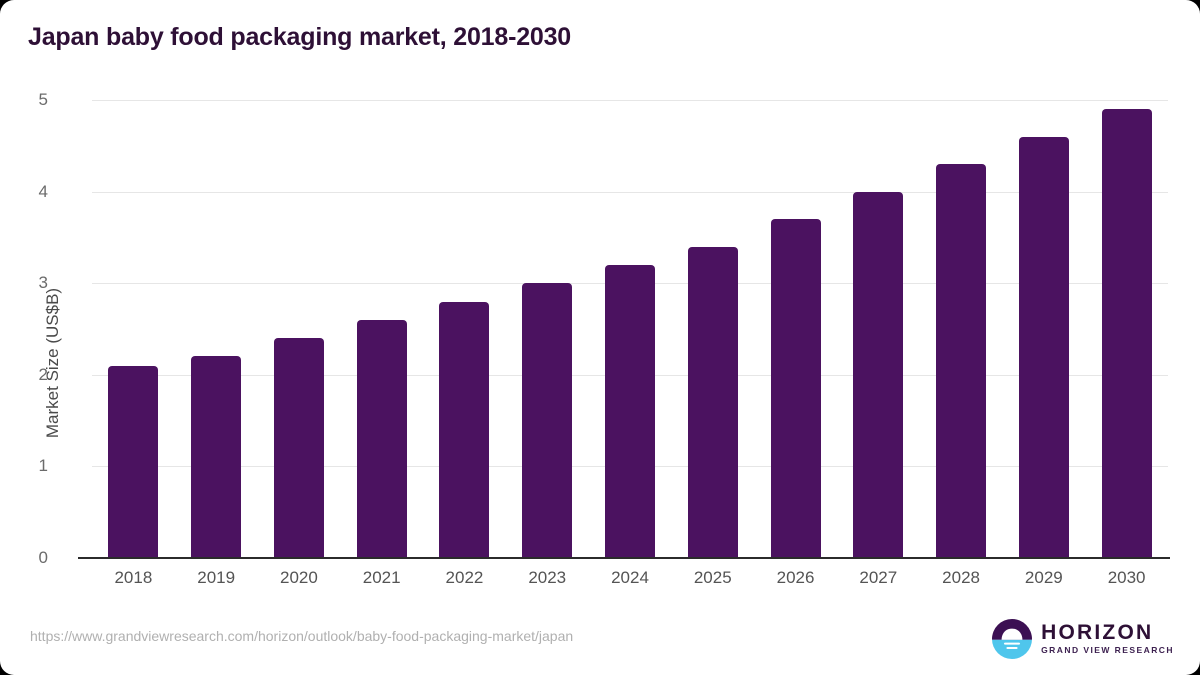  I want to click on logo-tagline: GRAND VIEW RESEARCH, so click(1107, 650).